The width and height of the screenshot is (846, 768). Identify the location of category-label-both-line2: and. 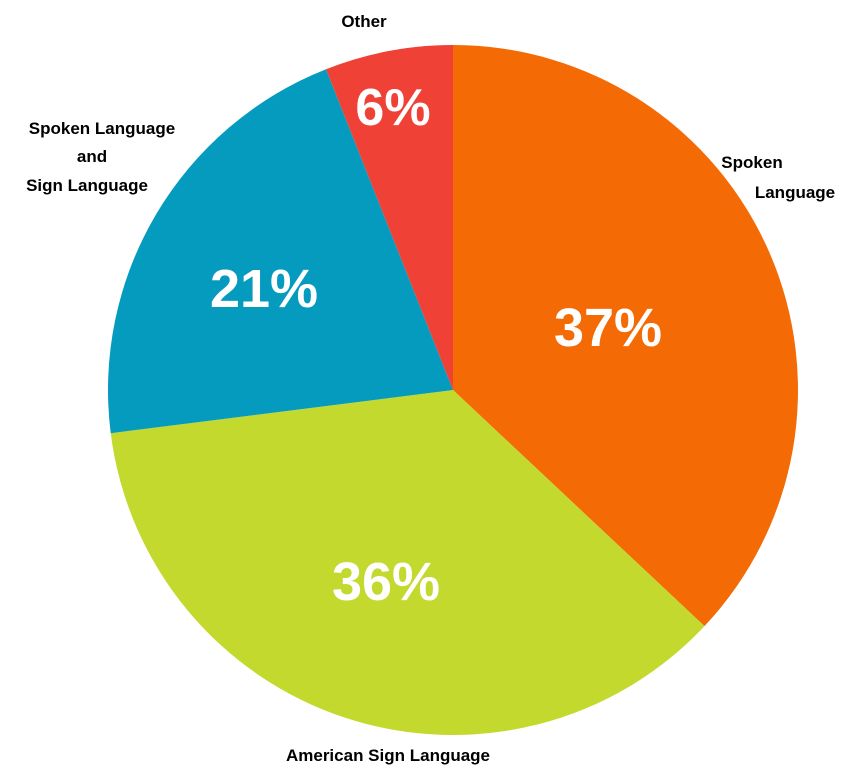
(92, 156).